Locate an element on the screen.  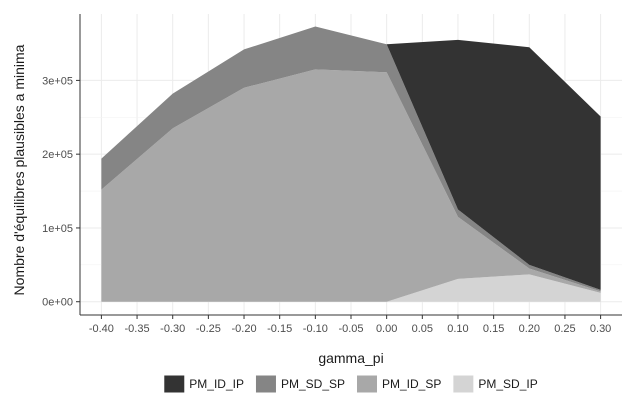
x-tick-label: 0.00 is located at coordinates (386, 329).